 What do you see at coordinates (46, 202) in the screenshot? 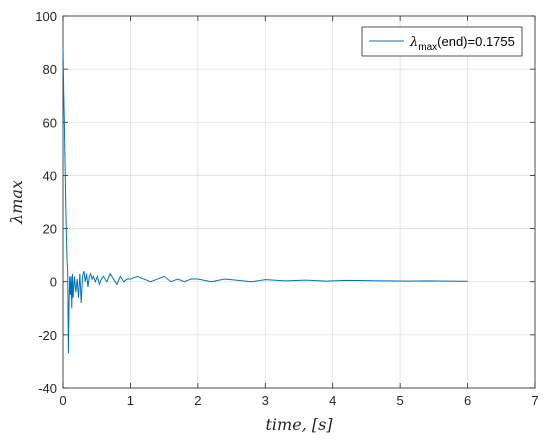
I see `y-tick-labels: -40 -20 0 20 40 60 80 100` at bounding box center [46, 202].